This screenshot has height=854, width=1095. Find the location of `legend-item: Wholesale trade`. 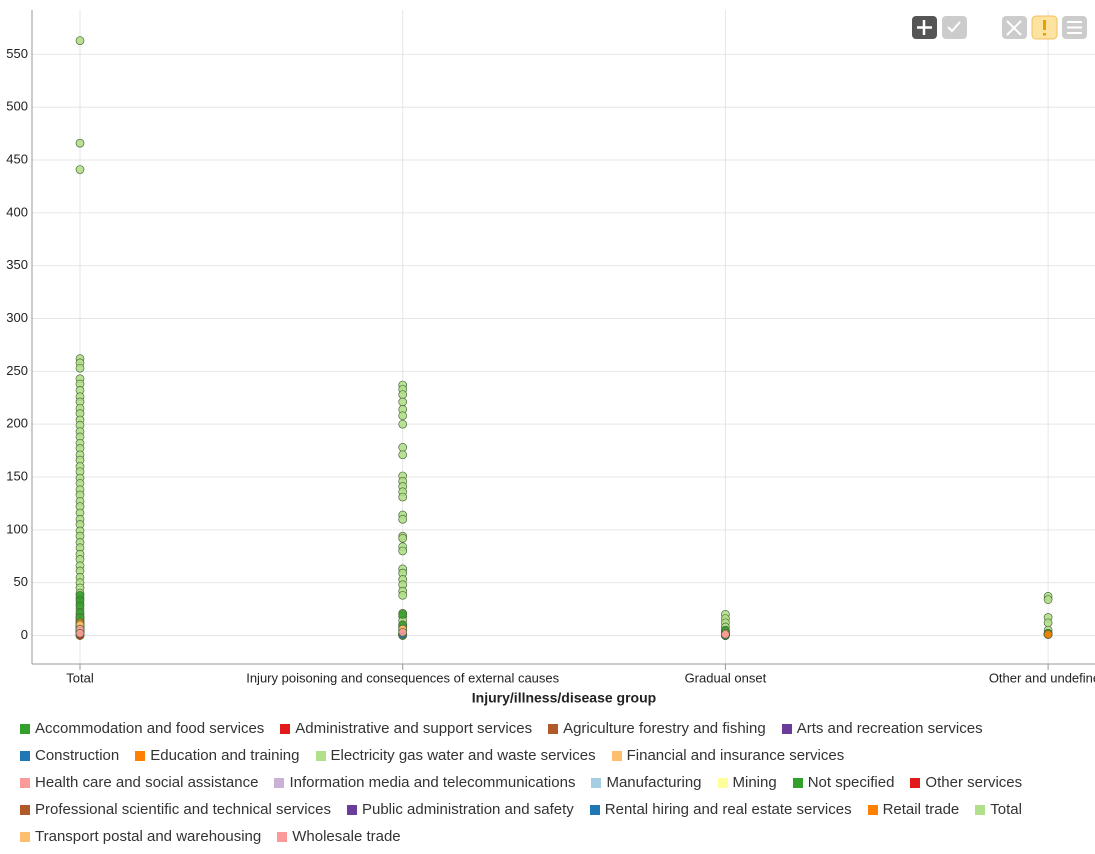

legend-item: Wholesale trade is located at coordinates (339, 836).